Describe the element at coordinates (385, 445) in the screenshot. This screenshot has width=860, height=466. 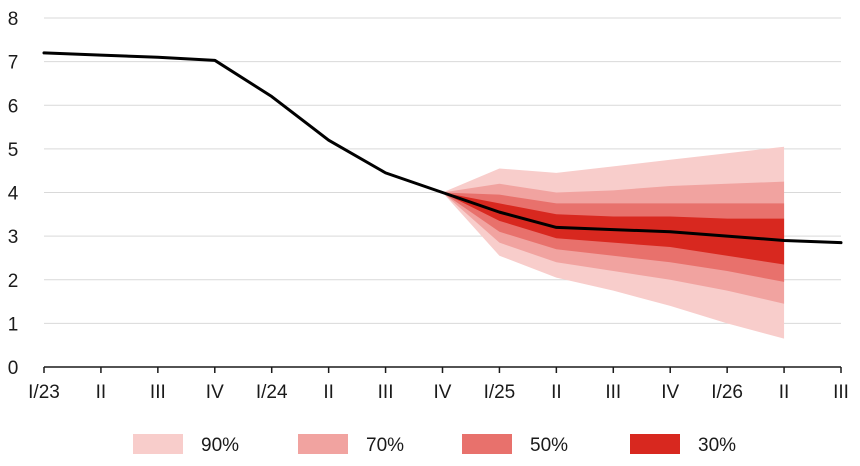
I see `legend-label: 70%` at that location.